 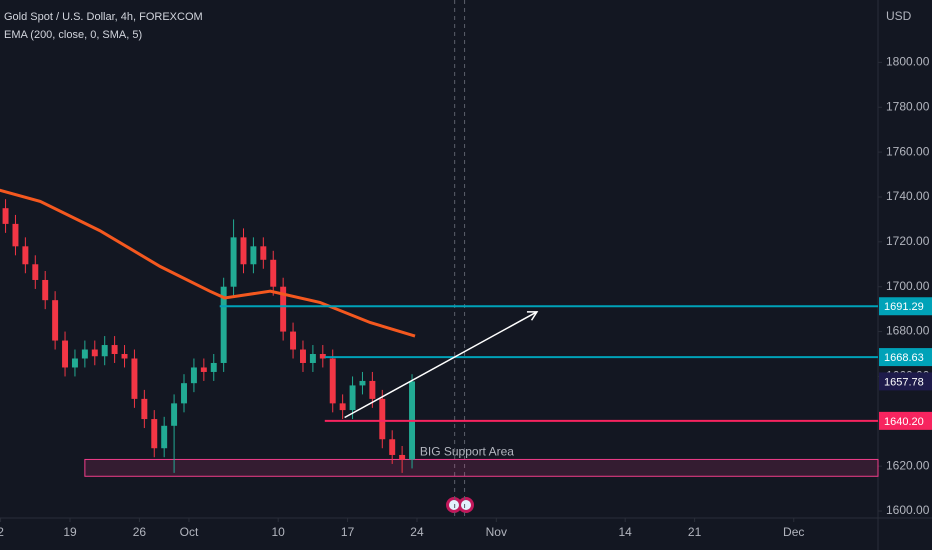 I want to click on level-label: 1691.29, so click(x=904, y=307).